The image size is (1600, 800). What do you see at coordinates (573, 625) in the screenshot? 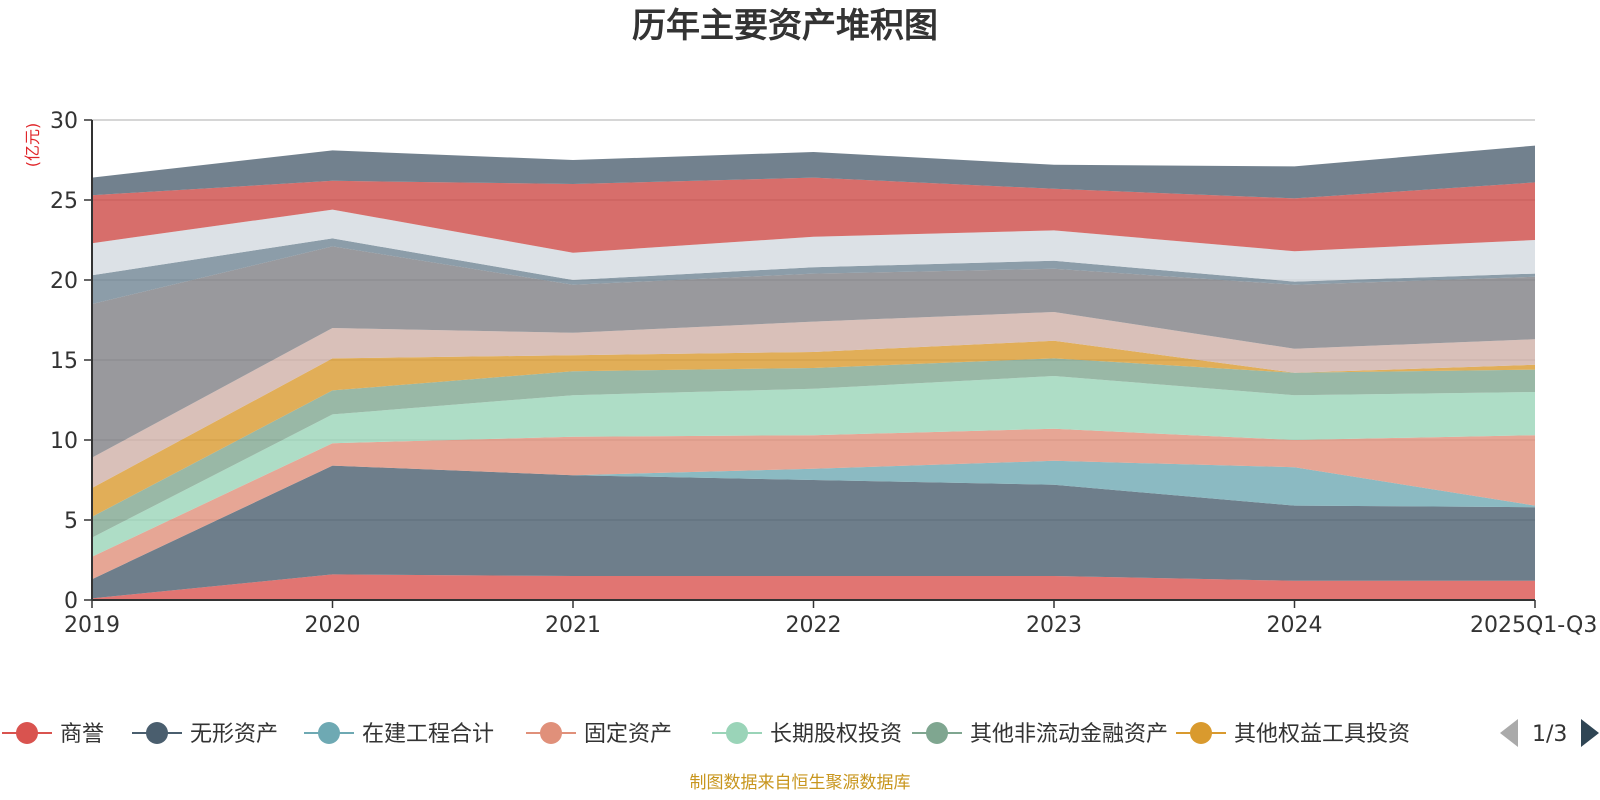
I see `x-tick-label: 2021` at bounding box center [573, 625].